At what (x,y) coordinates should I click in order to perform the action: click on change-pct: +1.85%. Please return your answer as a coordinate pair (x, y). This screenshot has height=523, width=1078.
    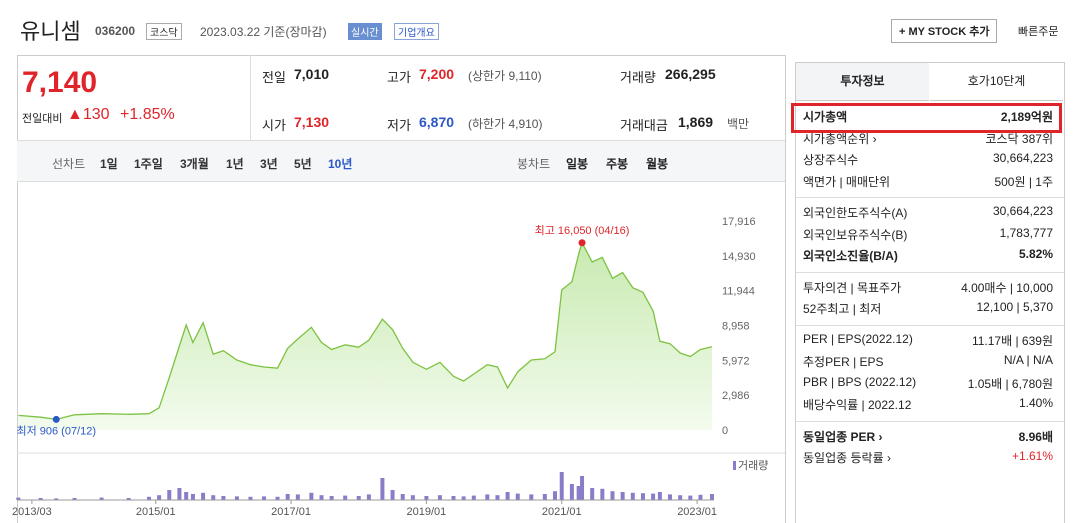
    Looking at the image, I should click on (147, 114).